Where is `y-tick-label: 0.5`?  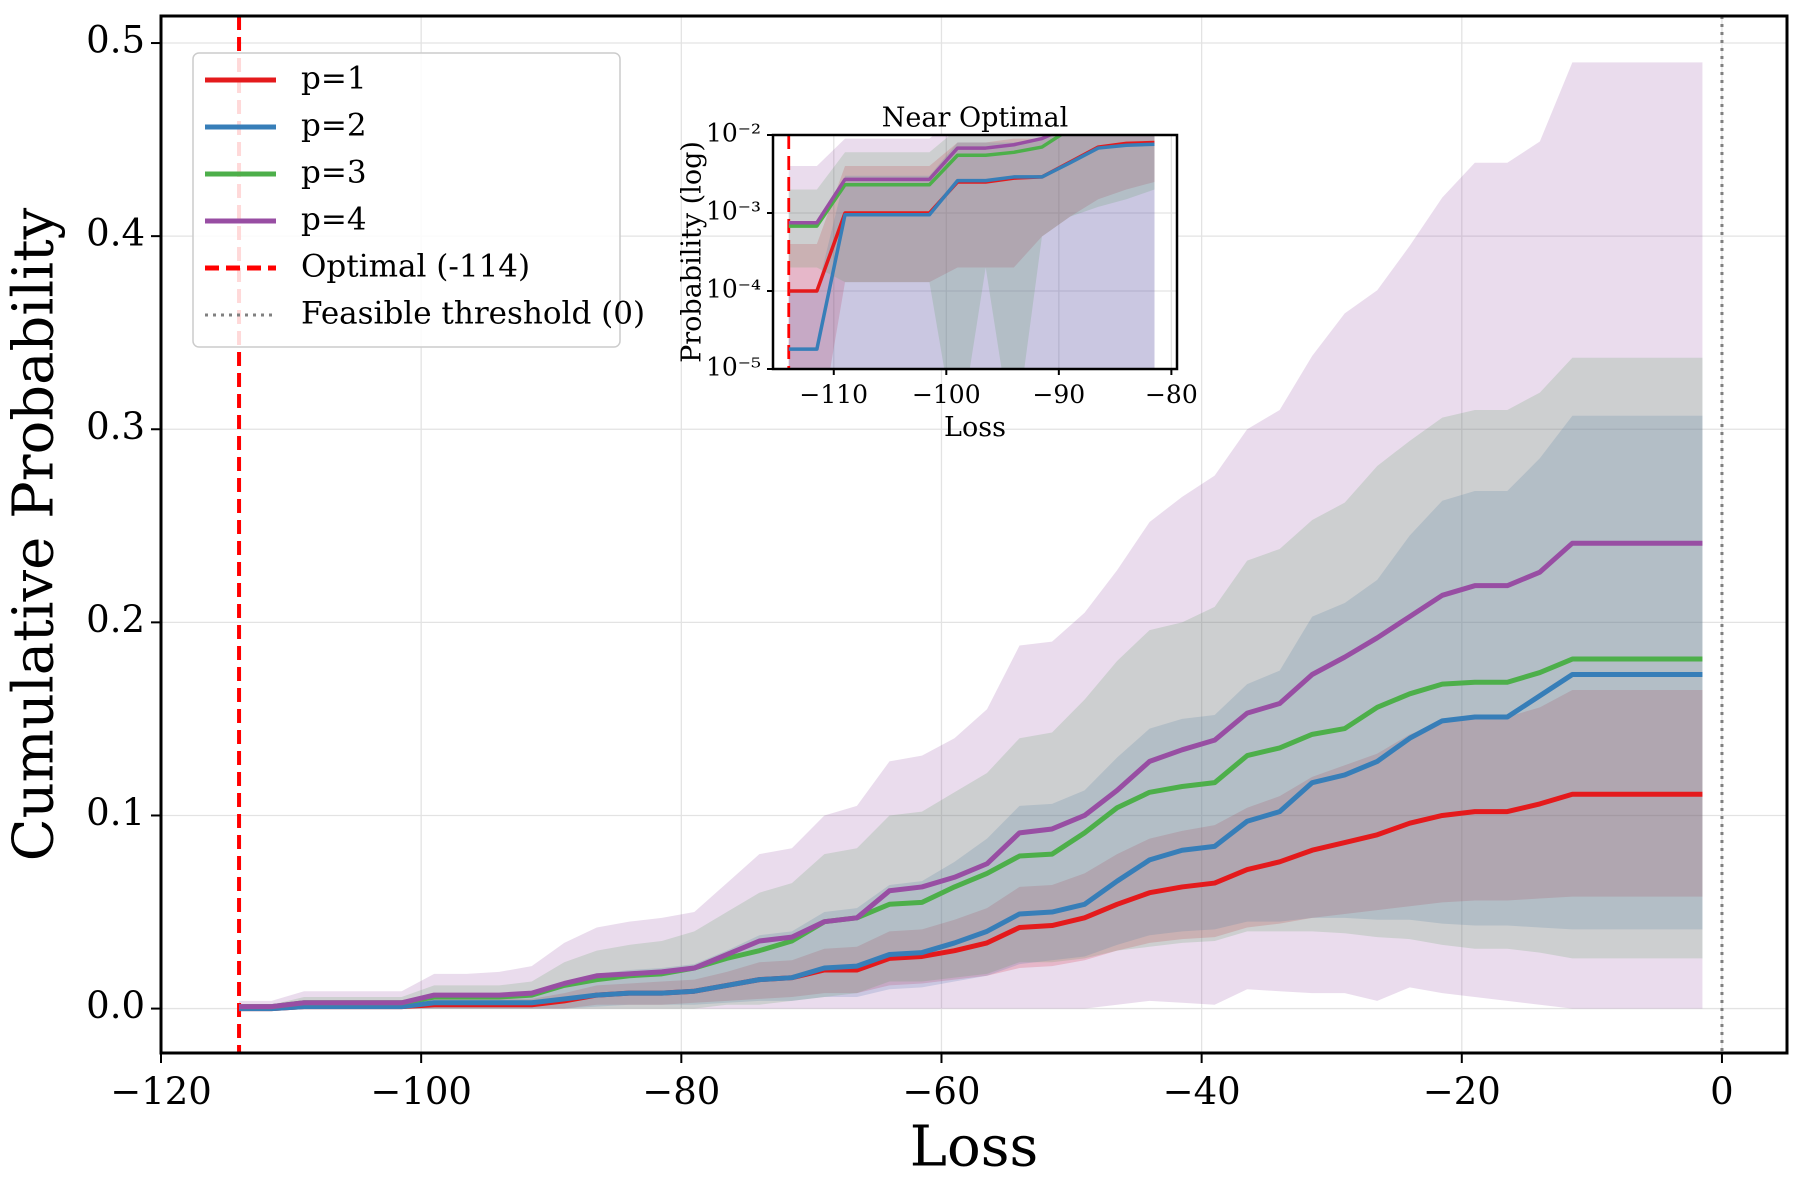
y-tick-label: 0.5 is located at coordinates (115, 40).